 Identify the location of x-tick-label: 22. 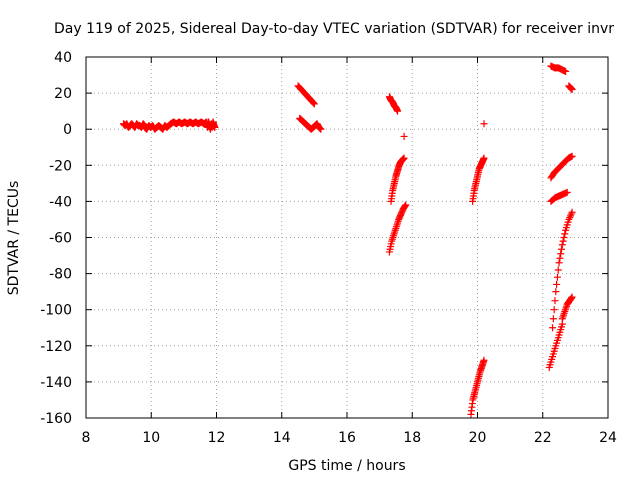
(543, 438).